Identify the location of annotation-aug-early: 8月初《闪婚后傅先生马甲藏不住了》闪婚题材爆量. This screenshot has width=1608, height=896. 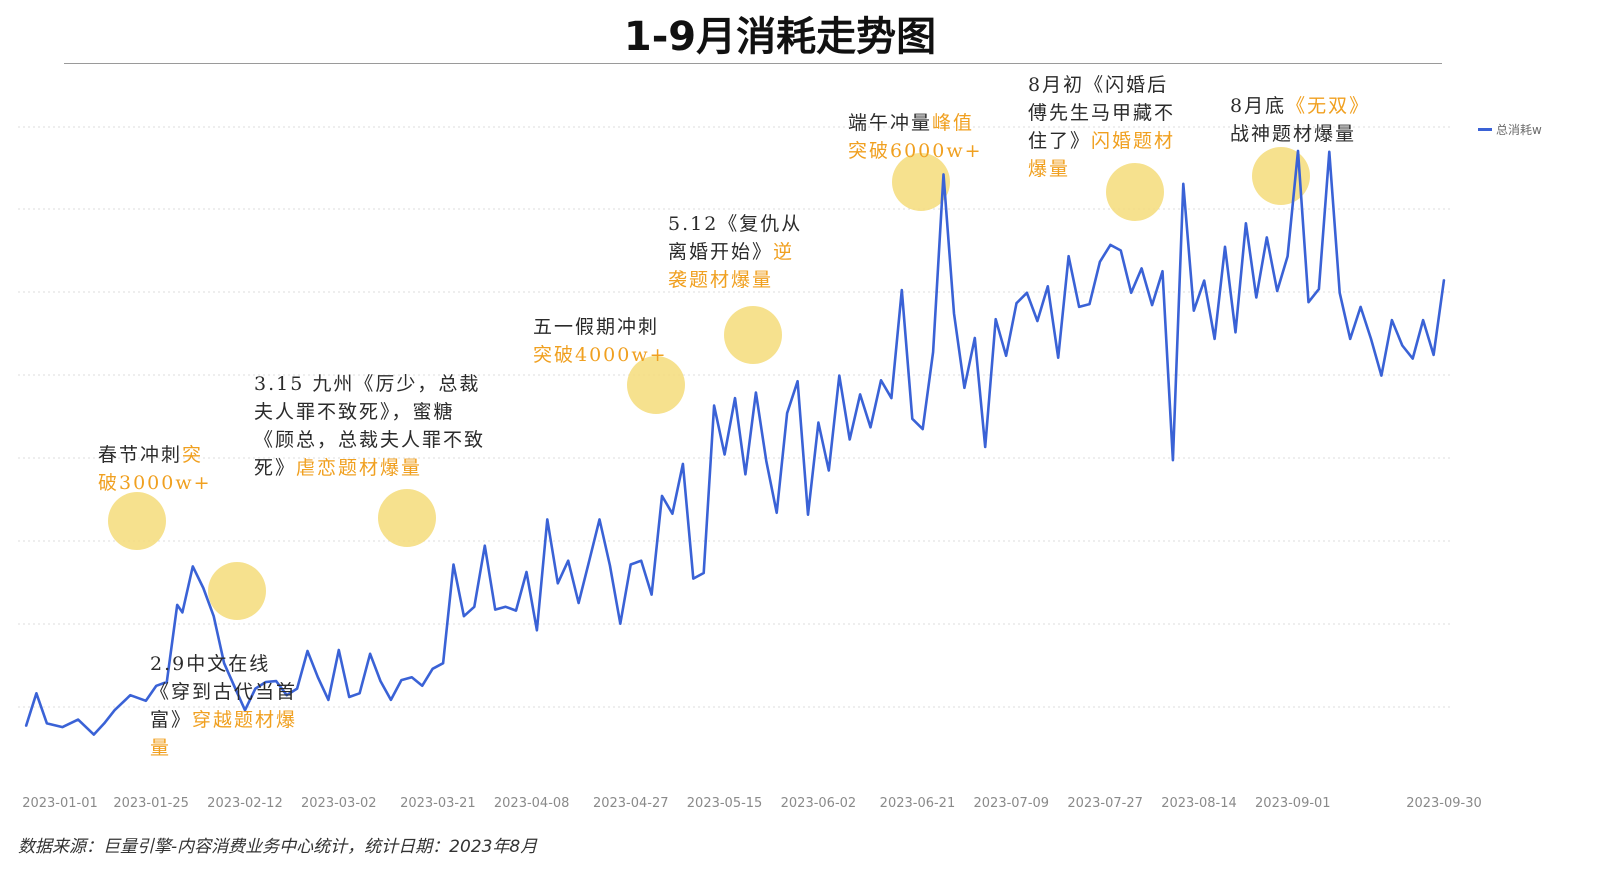
(1102, 127).